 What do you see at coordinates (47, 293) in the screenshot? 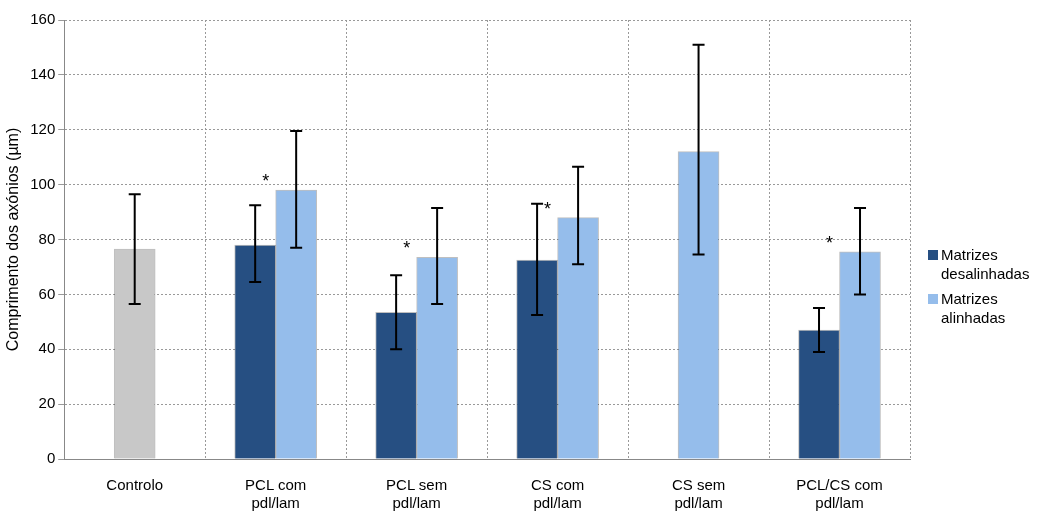
I see `y-tick-label: 60` at bounding box center [47, 293].